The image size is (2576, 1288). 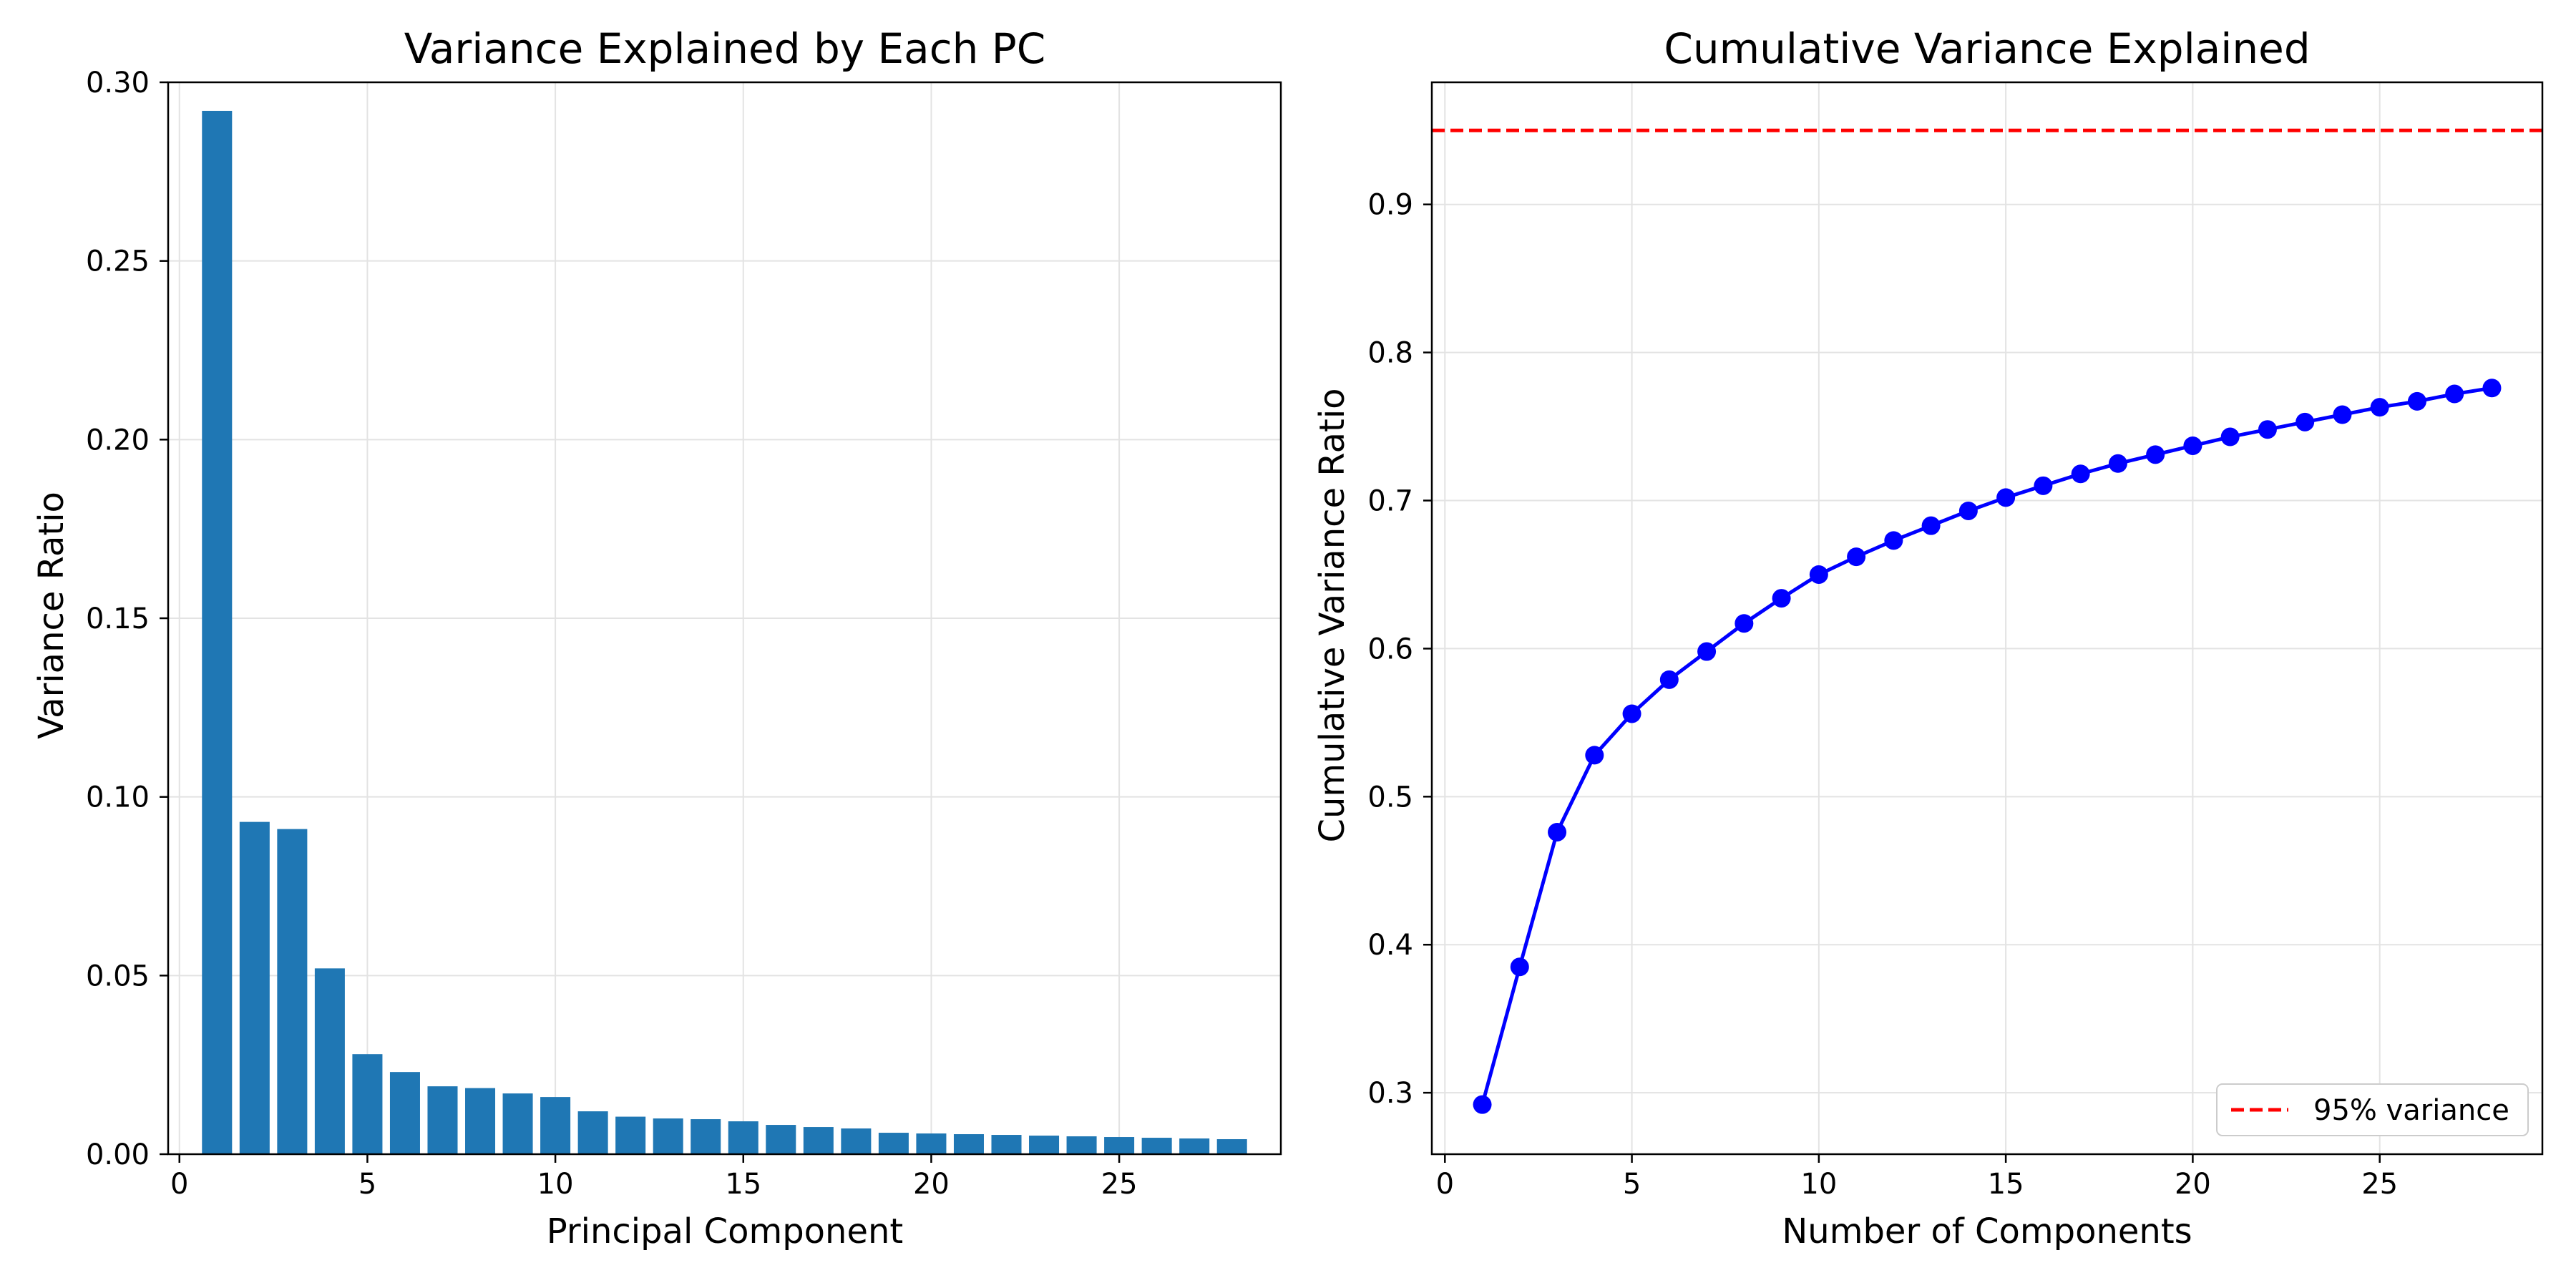 What do you see at coordinates (1390, 797) in the screenshot?
I see `y-tick-label: 0.5` at bounding box center [1390, 797].